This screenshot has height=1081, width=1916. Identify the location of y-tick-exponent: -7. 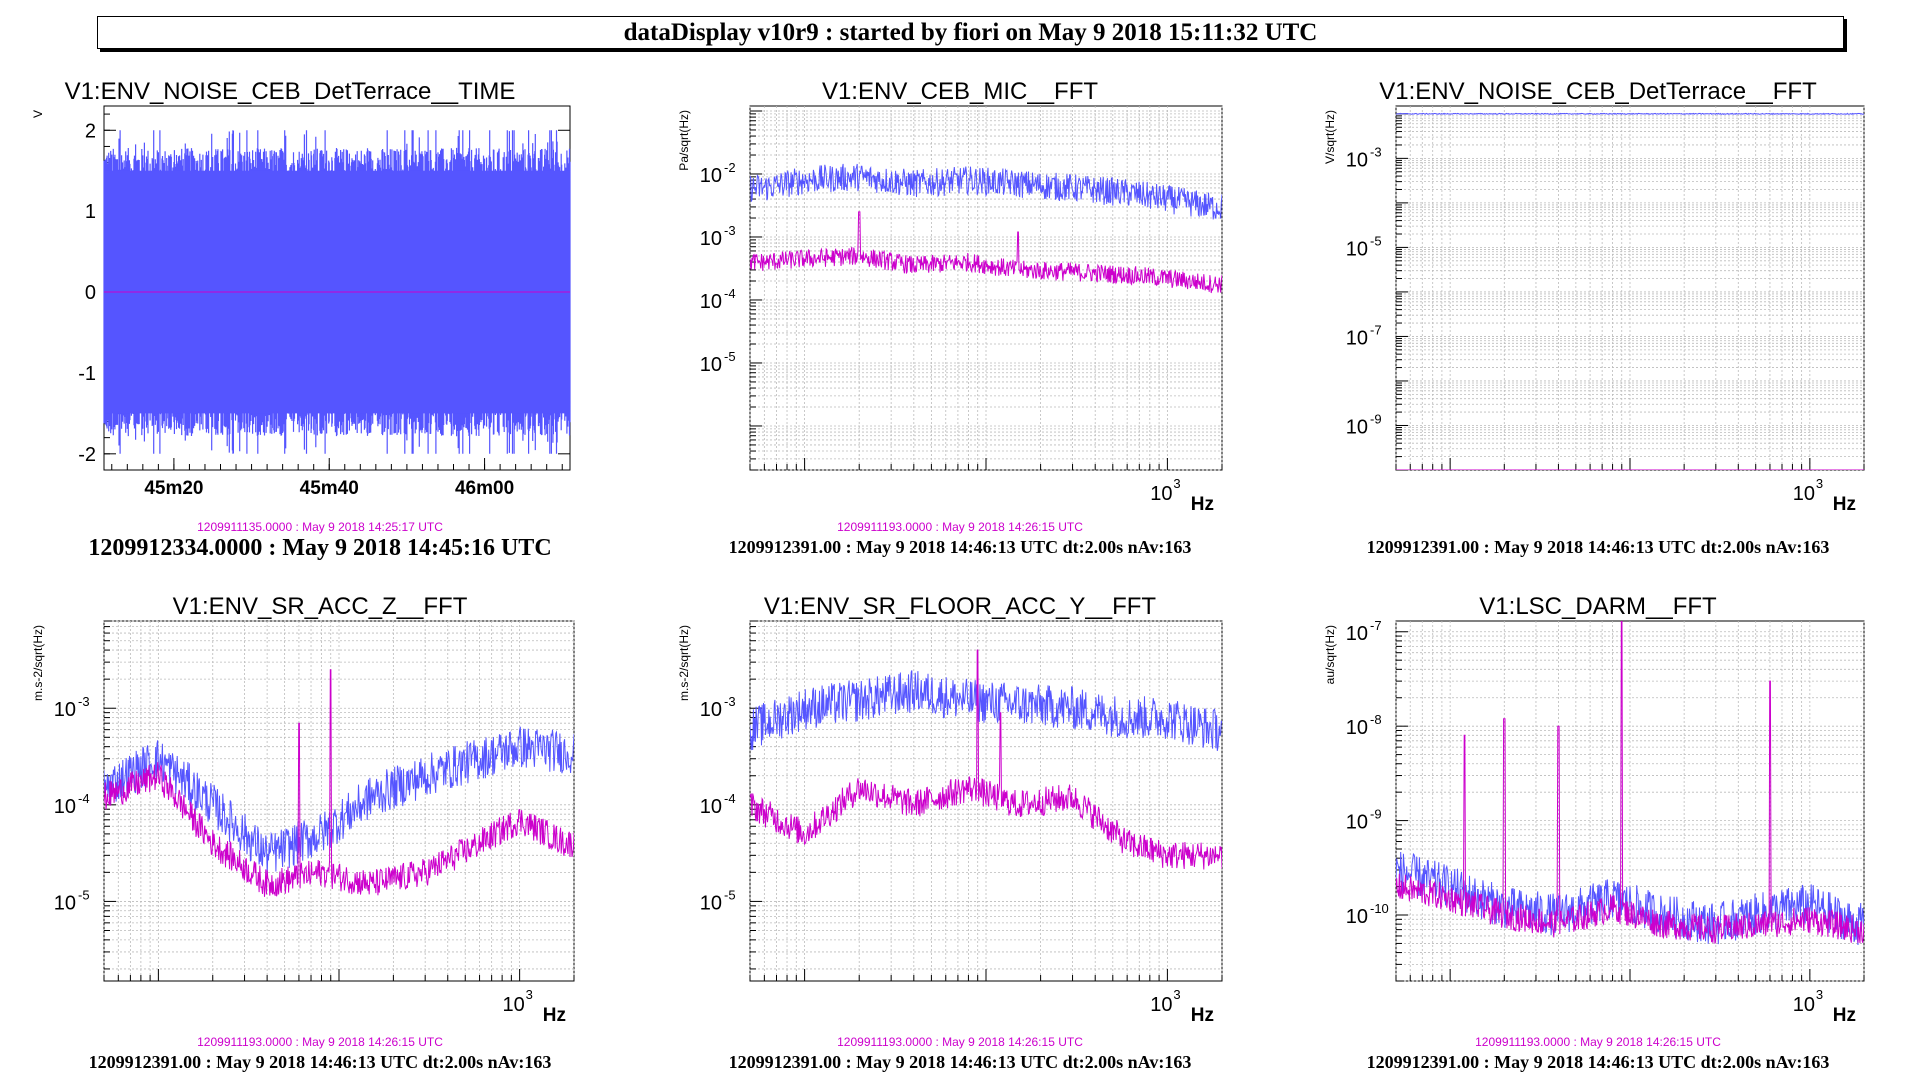
(1376, 329).